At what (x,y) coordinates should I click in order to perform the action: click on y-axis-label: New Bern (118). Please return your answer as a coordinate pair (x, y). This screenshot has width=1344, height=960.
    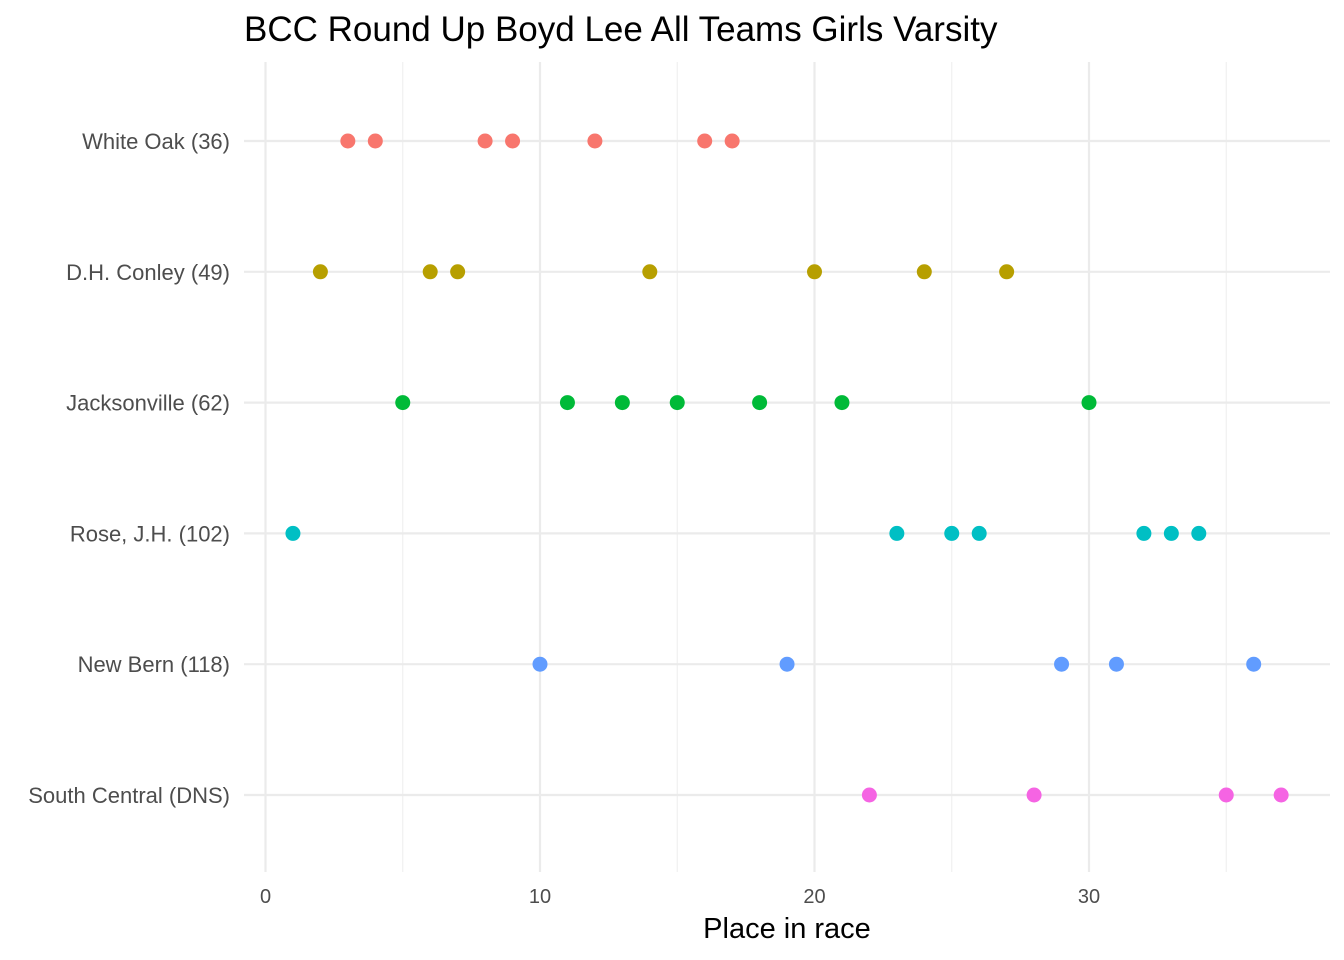
    Looking at the image, I should click on (154, 664).